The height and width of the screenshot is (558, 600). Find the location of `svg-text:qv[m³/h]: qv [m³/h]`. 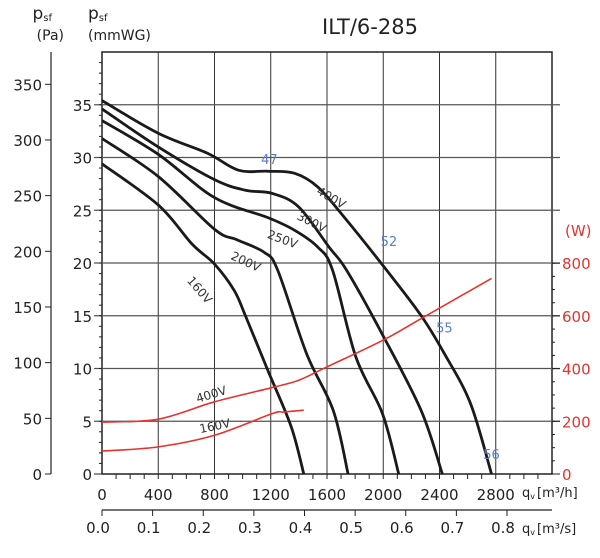

svg-text:qv[m³/h]: qv [m³/h] is located at coordinates (550, 493).